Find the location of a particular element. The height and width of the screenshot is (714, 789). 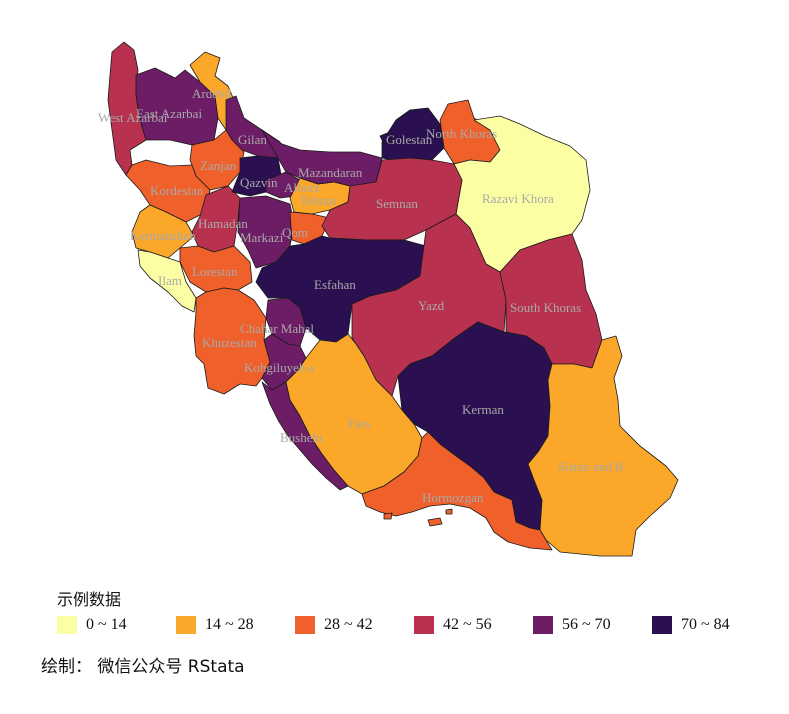

province-lorestan is located at coordinates (216, 269).